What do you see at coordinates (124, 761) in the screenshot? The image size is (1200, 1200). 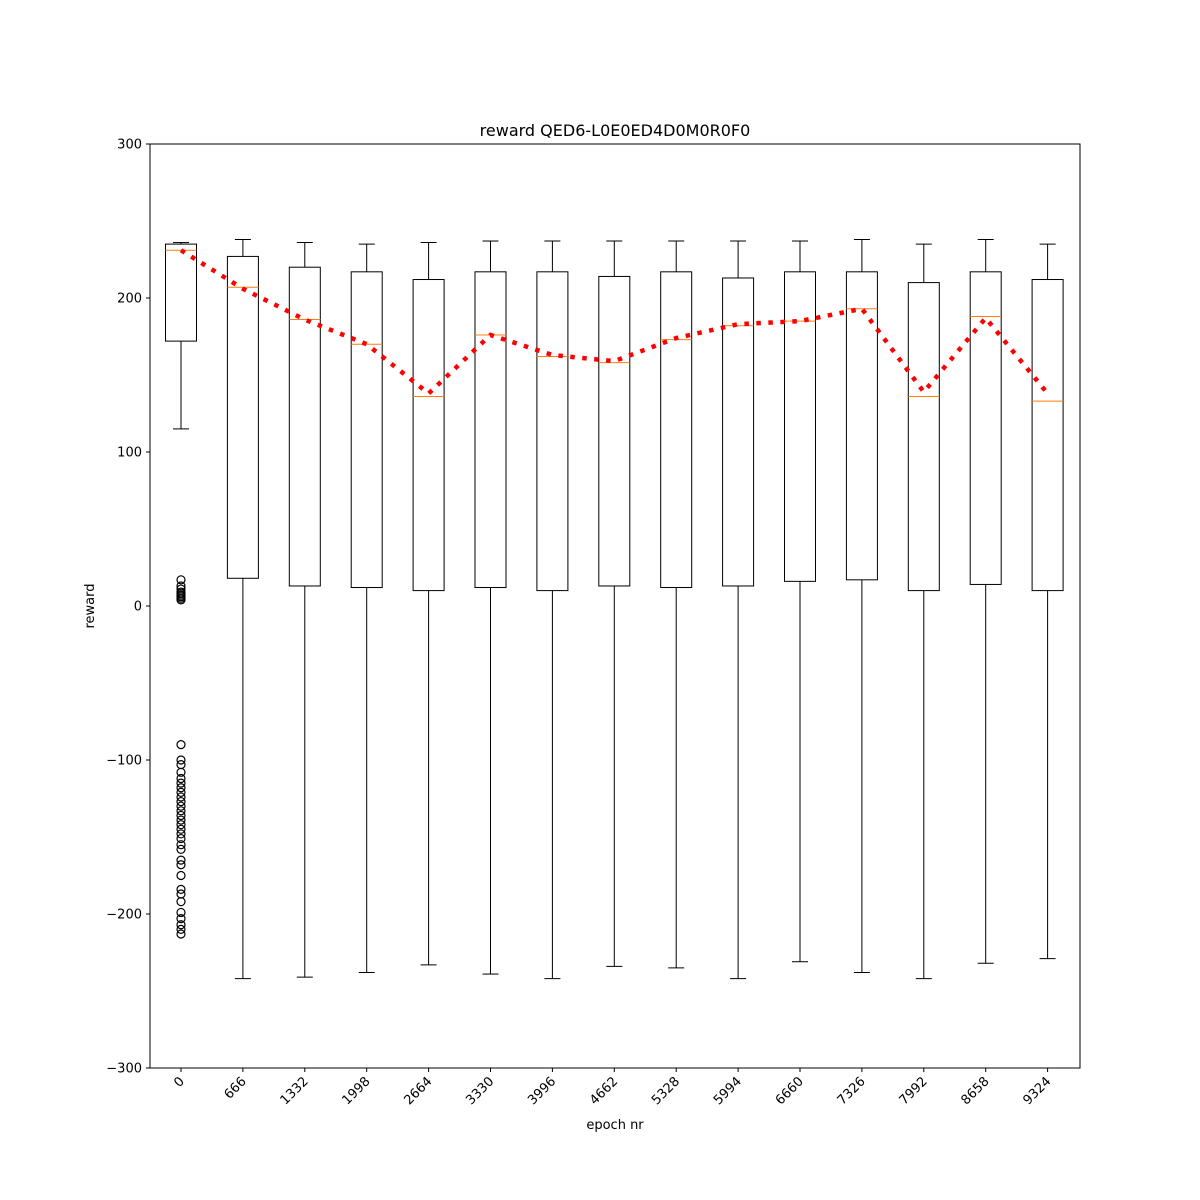 I see `y-tick-label: −100` at bounding box center [124, 761].